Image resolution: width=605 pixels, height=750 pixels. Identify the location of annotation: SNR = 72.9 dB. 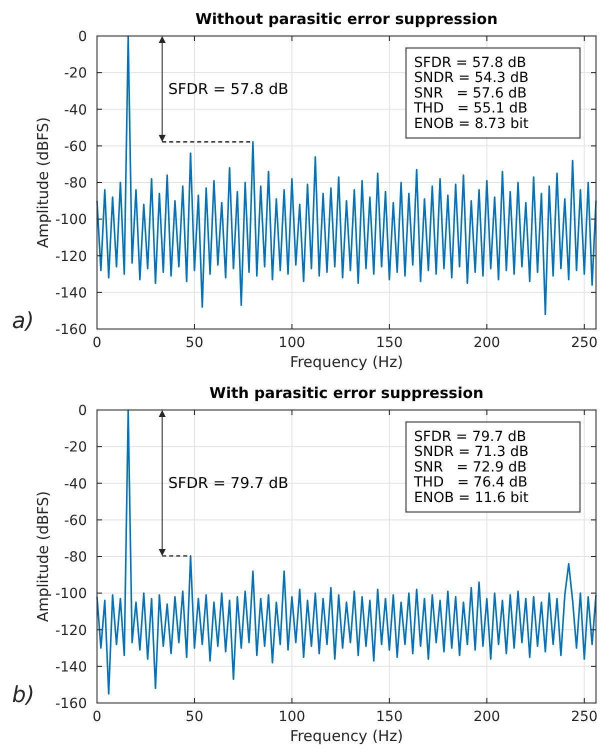
(470, 467).